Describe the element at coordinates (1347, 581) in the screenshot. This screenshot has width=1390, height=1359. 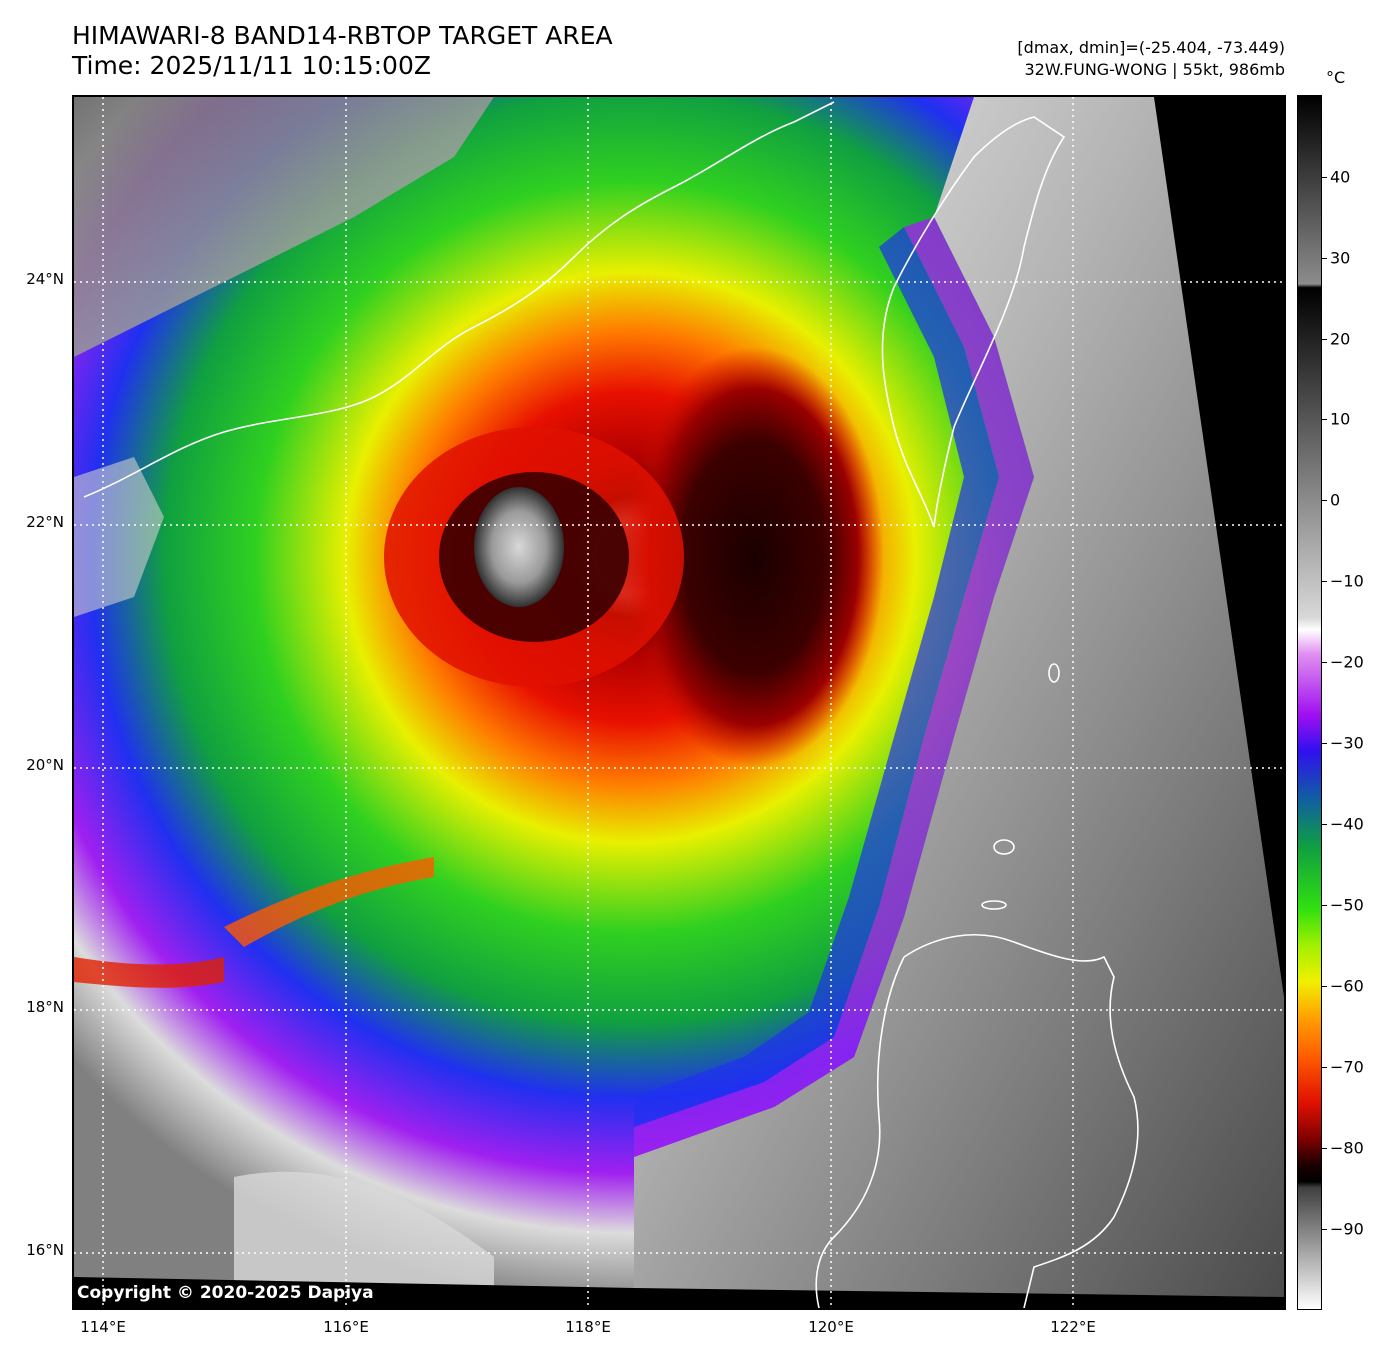
I see `colorbar-label-minus10: −10` at that location.